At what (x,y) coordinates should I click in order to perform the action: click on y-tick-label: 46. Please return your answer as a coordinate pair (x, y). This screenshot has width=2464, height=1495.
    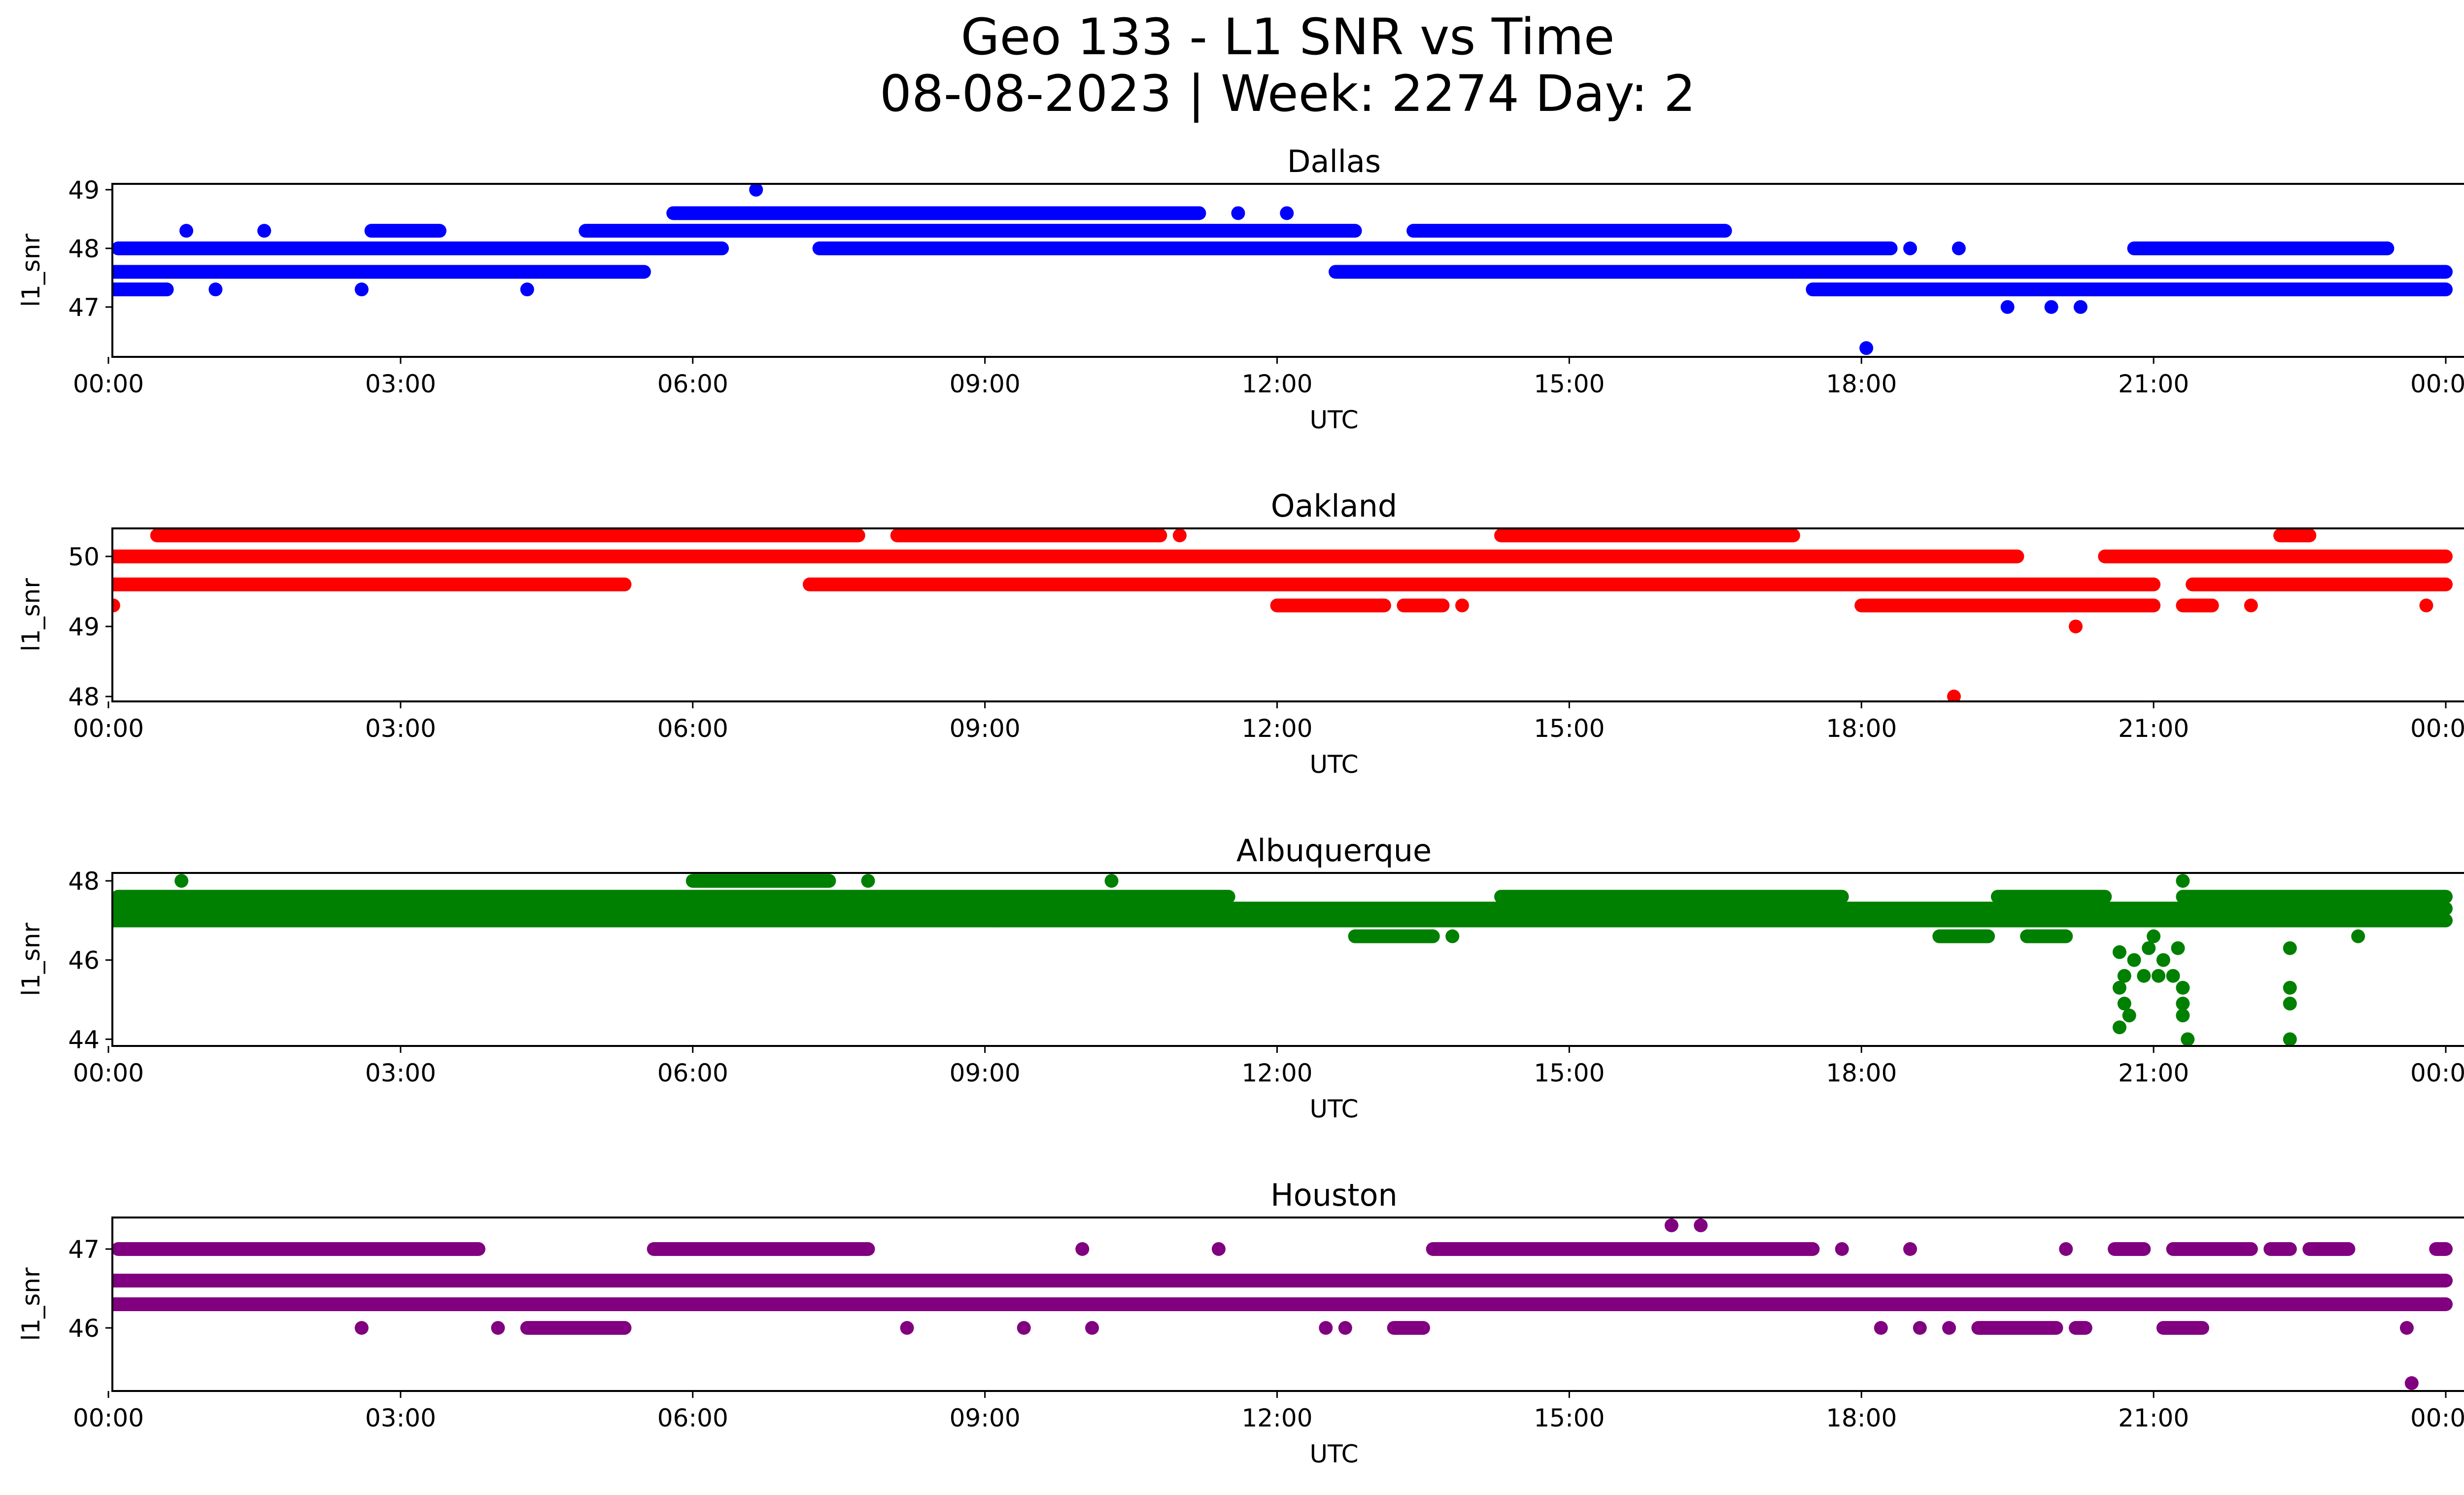
    Looking at the image, I should click on (84, 960).